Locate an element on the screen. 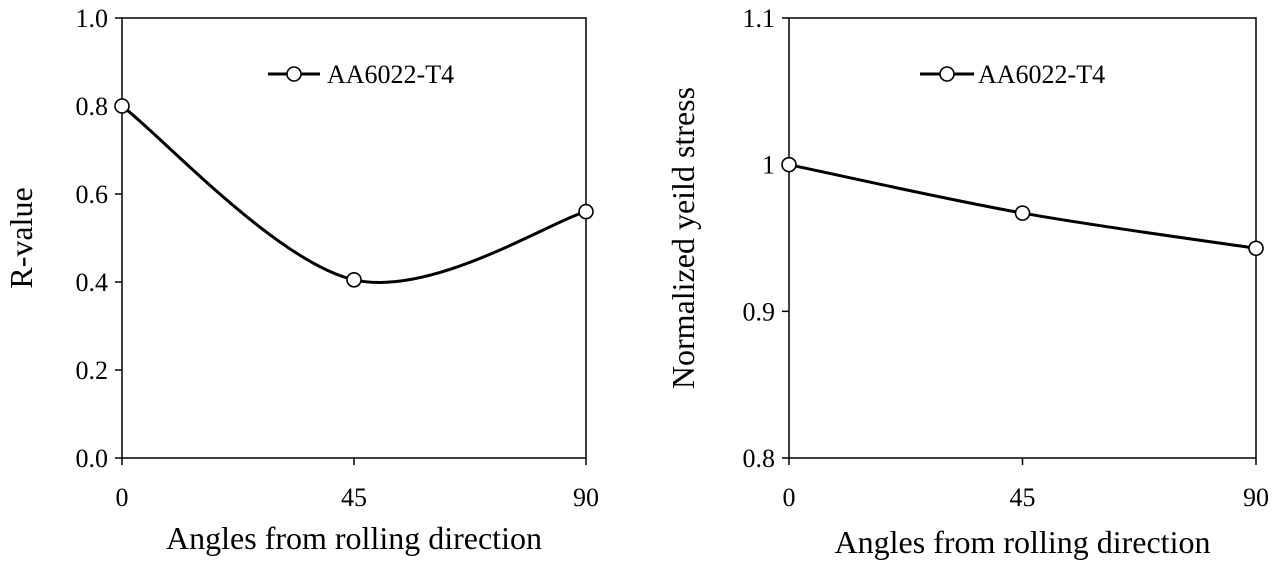 Image resolution: width=1280 pixels, height=568 pixels. y-tick-label: 1 is located at coordinates (768, 165).